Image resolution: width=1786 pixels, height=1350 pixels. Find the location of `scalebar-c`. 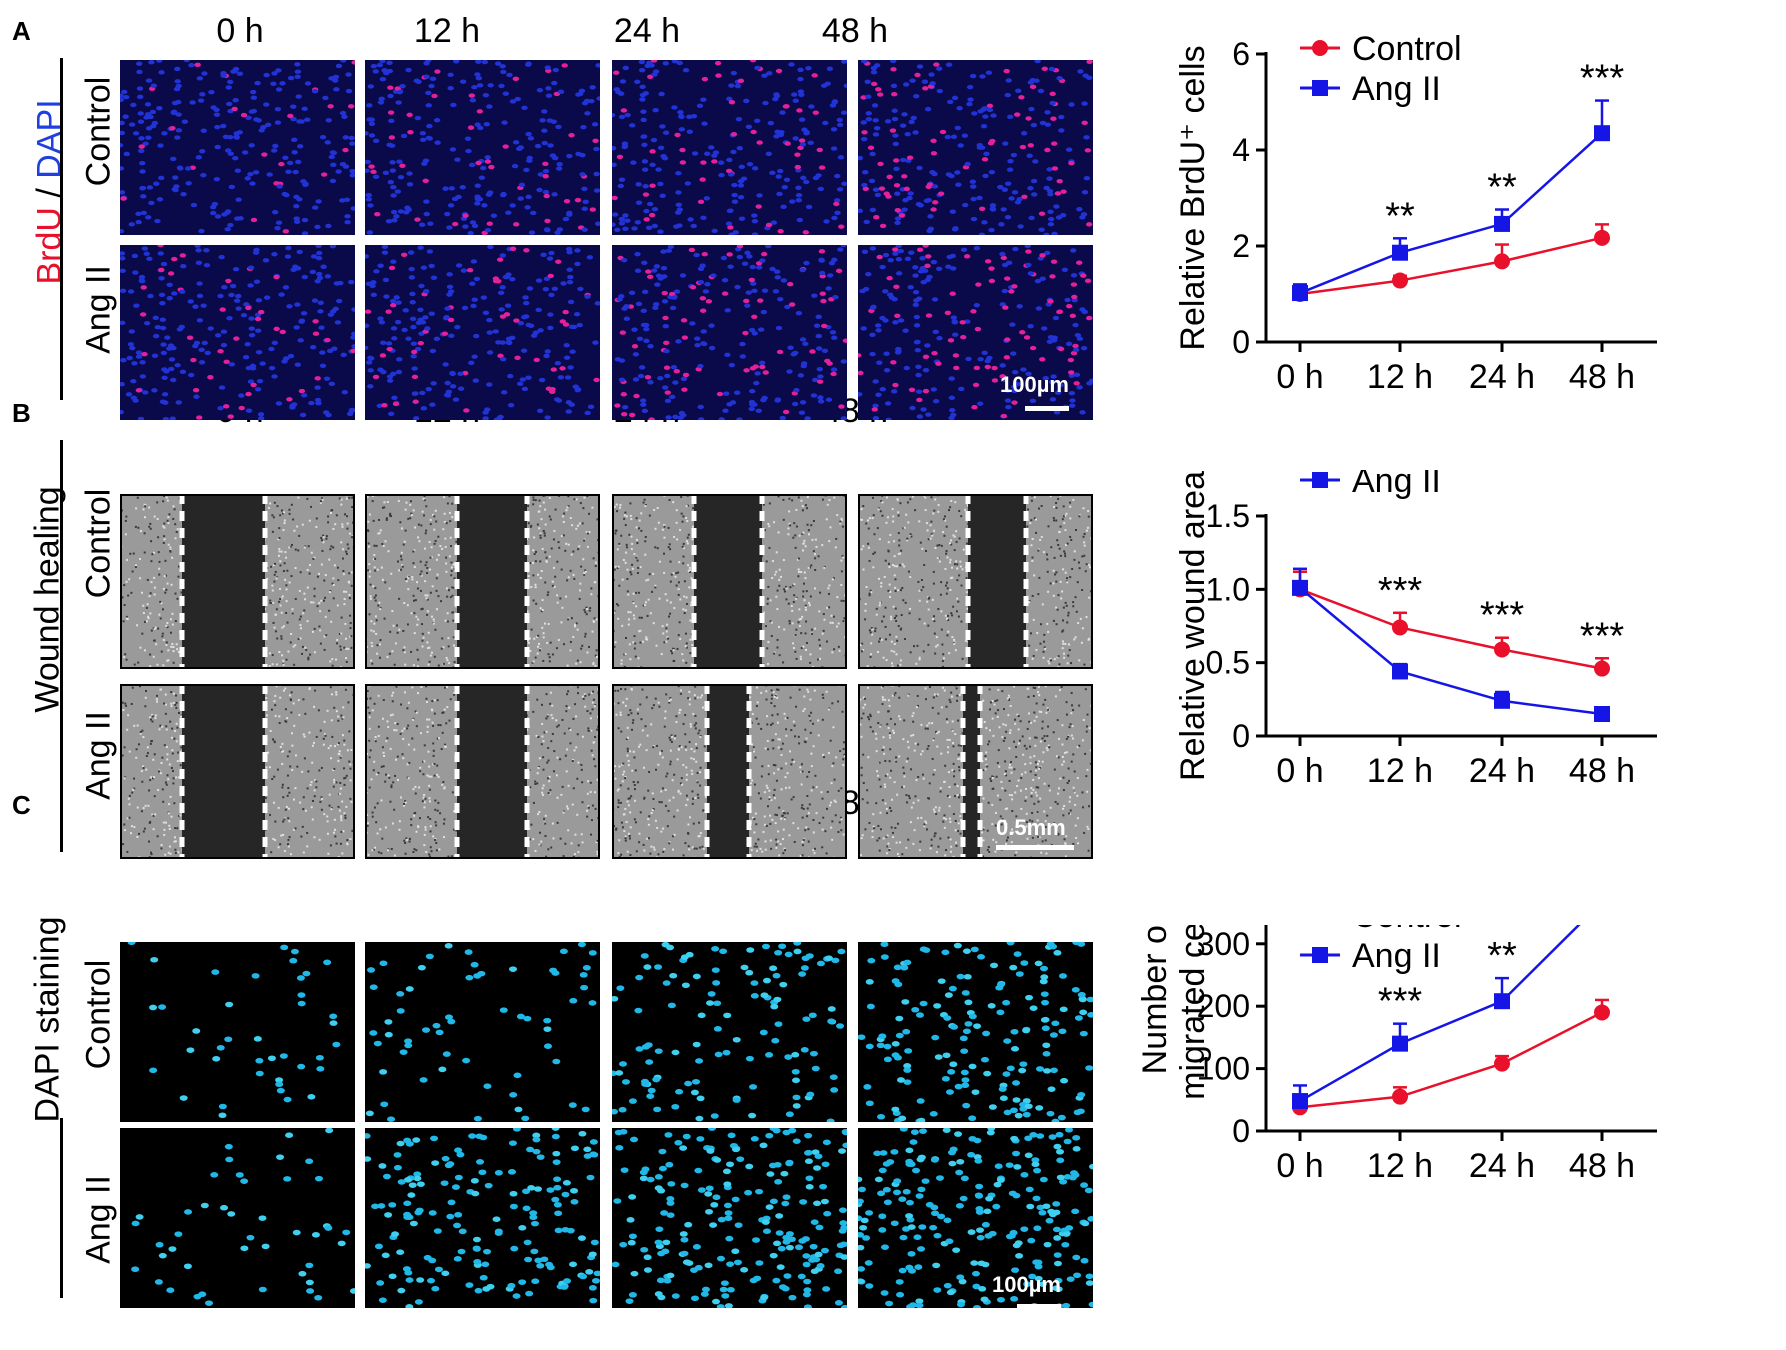

scalebar-c is located at coordinates (1039, 1306).